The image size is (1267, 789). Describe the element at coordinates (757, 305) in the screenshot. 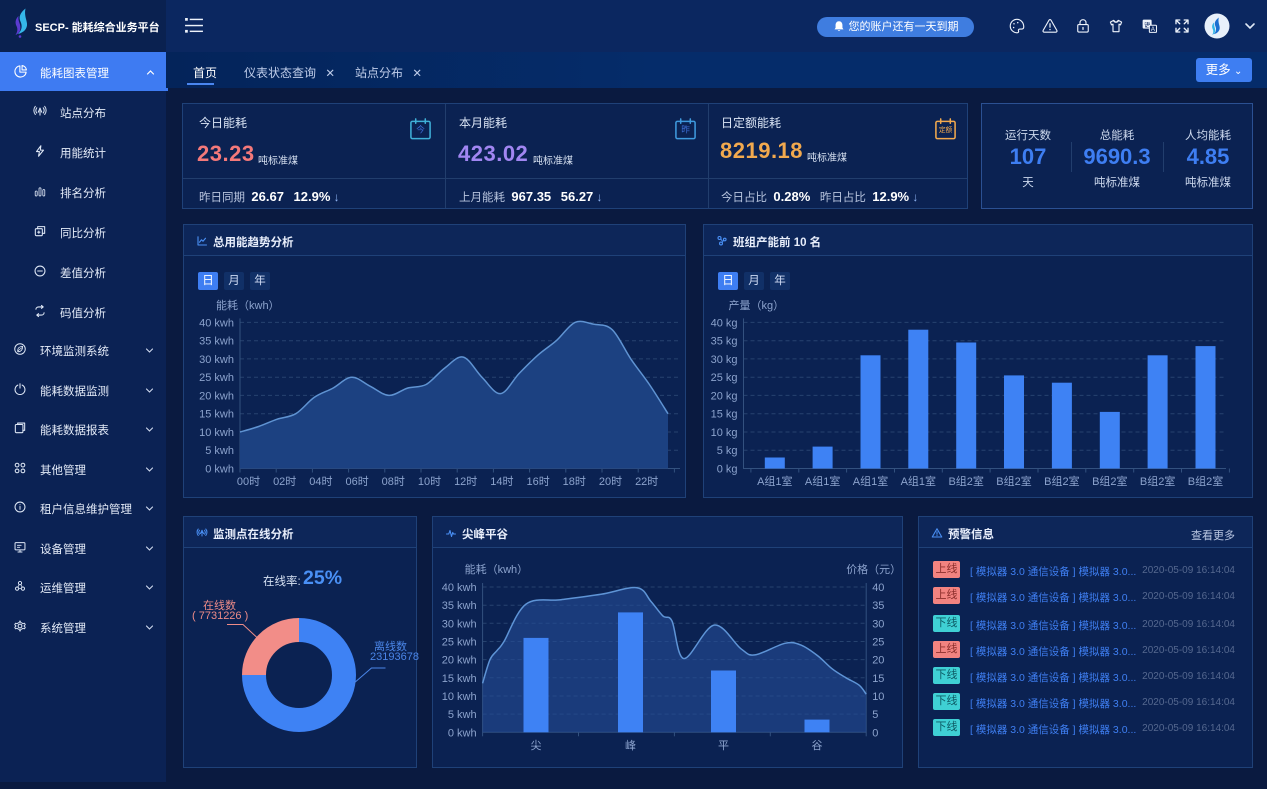

I see `svg-text: 产量（kg）` at that location.